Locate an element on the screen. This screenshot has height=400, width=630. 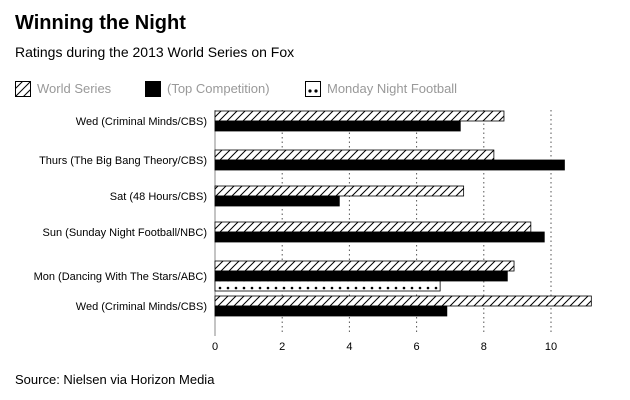
solid-swatch-icon is located at coordinates (153, 89).